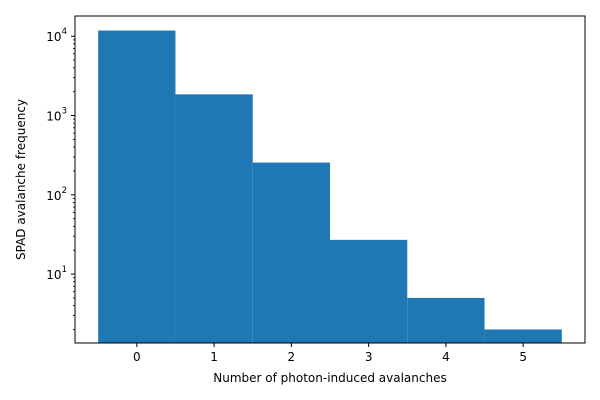  Describe the element at coordinates (56, 35) in the screenshot. I see `y-tick-label: 10⁴` at that location.